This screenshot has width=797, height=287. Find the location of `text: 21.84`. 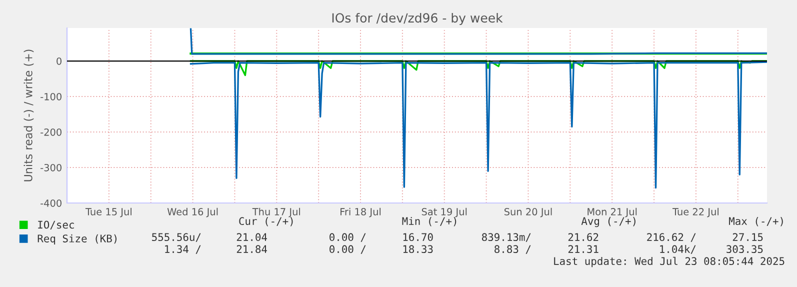

text: 21.84 is located at coordinates (252, 249).